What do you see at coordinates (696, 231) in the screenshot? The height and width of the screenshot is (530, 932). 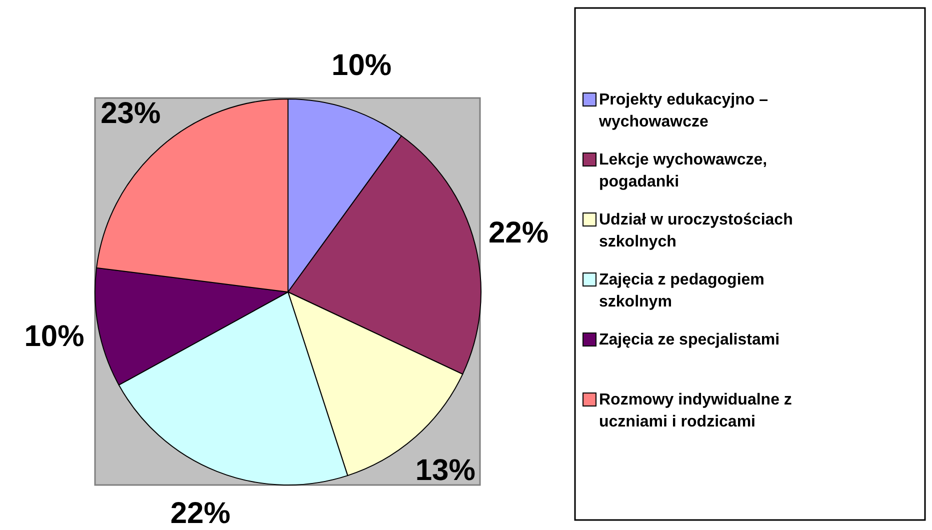 I see `legend-label: Udział w uroczystościach szkolnych` at bounding box center [696, 231].